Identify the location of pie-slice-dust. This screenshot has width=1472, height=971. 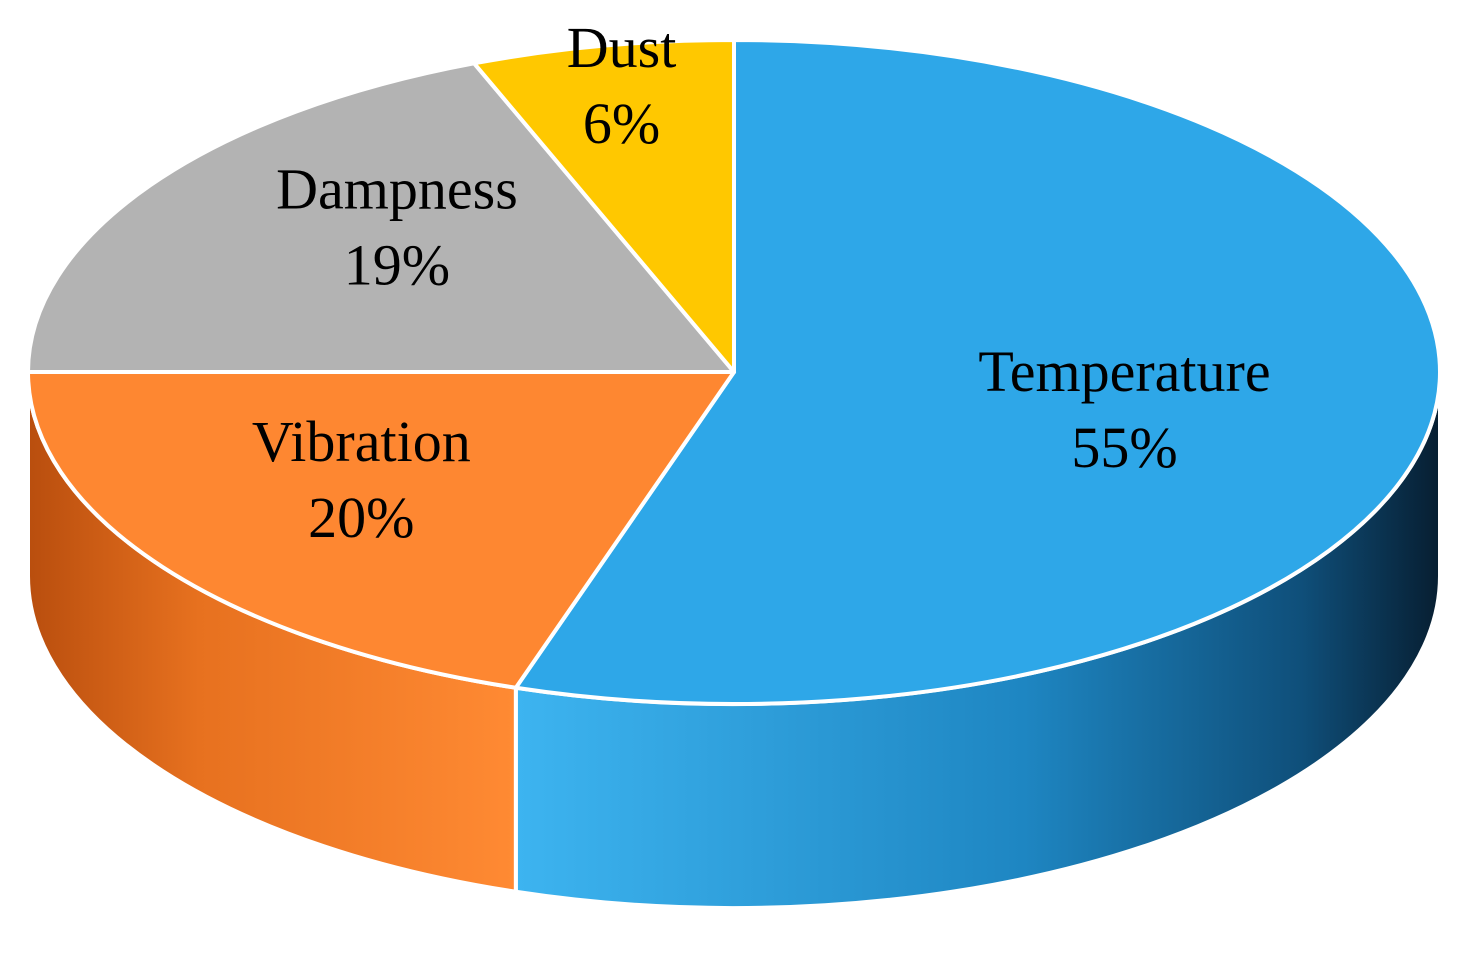
(604, 206).